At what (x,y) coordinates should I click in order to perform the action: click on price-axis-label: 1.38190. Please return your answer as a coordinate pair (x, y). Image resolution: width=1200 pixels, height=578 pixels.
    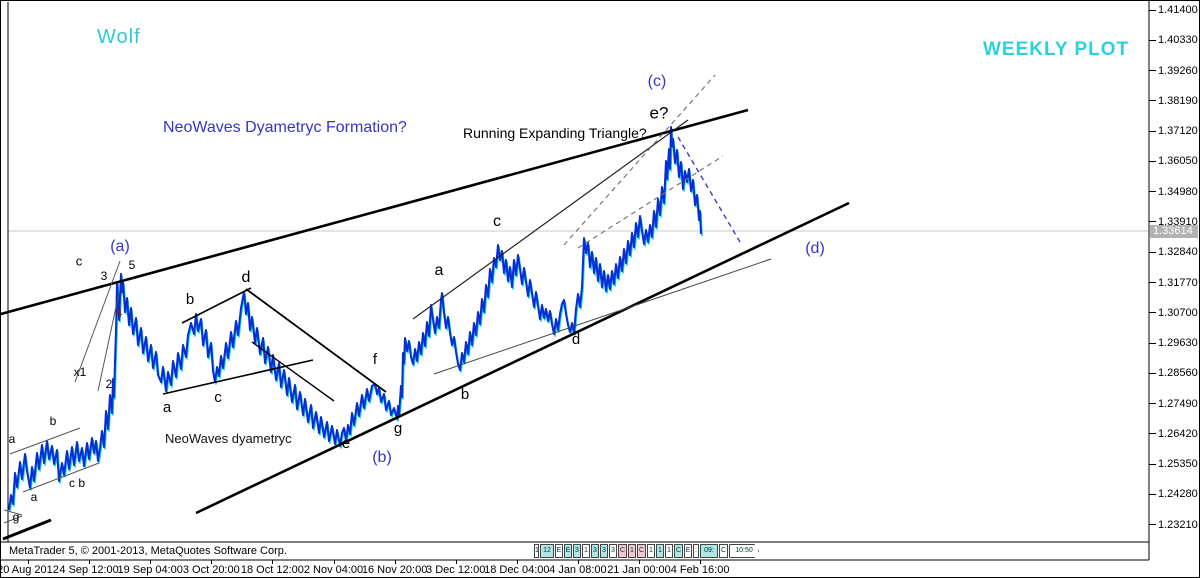
    Looking at the image, I should click on (1178, 100).